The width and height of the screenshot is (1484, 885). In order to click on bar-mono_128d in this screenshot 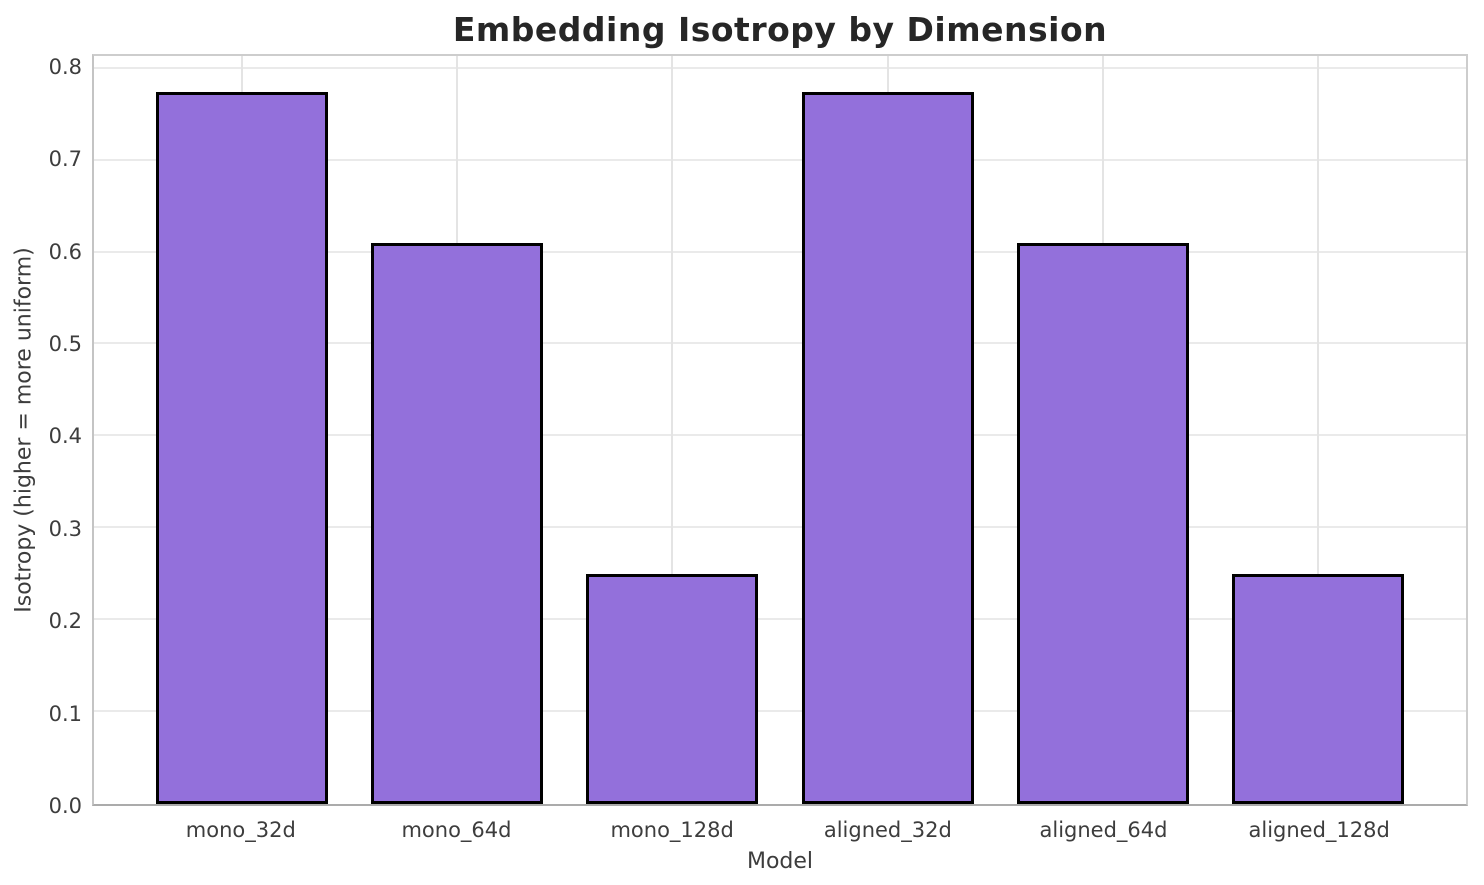, I will do `click(672, 689)`.